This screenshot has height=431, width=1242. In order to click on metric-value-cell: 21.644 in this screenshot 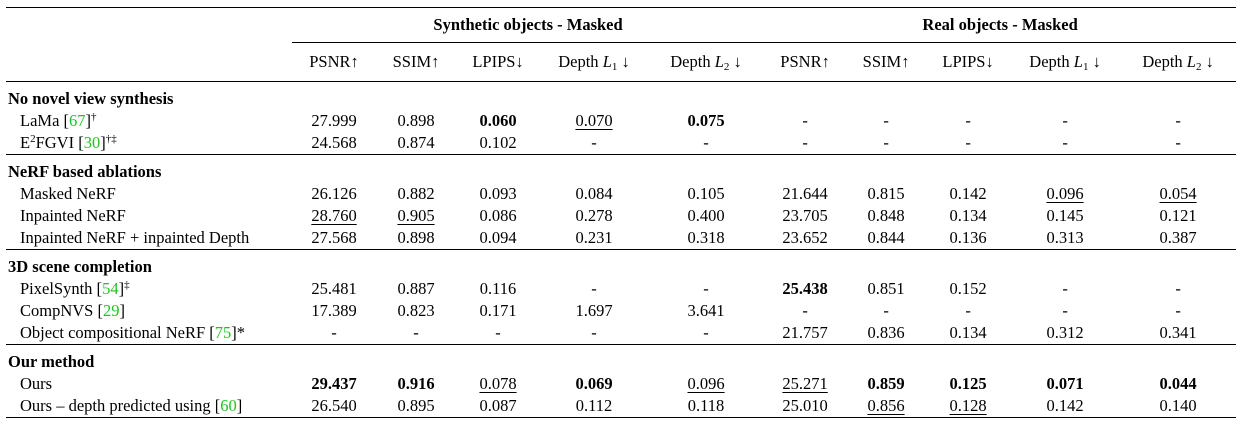, I will do `click(805, 194)`.